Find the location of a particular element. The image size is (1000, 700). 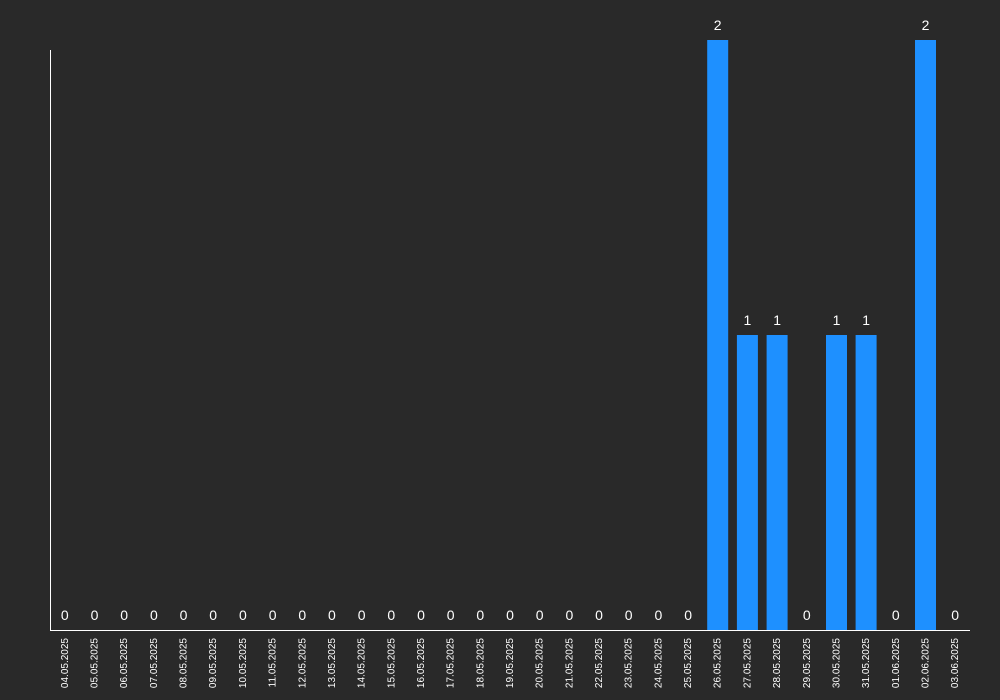

x-tick-label: 05.05.2025 is located at coordinates (95, 663).